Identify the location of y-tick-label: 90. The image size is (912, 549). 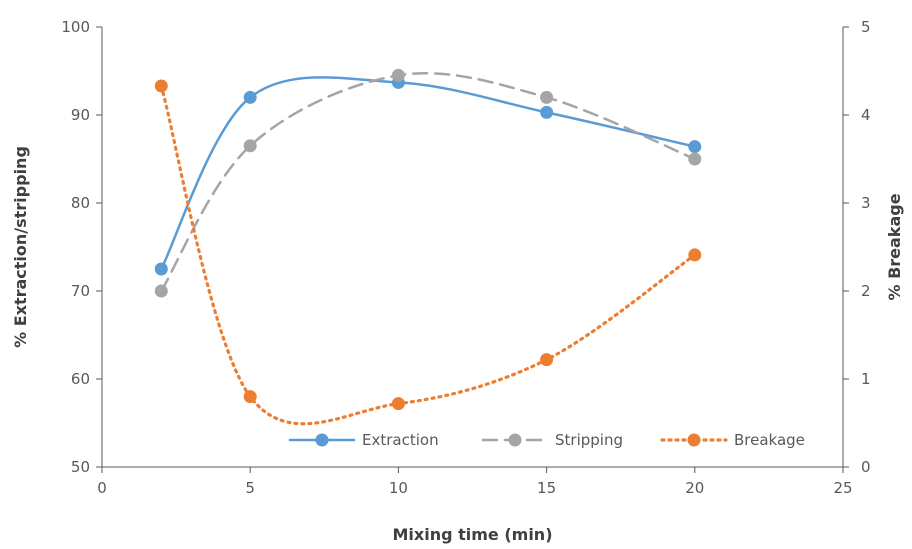
(80, 115).